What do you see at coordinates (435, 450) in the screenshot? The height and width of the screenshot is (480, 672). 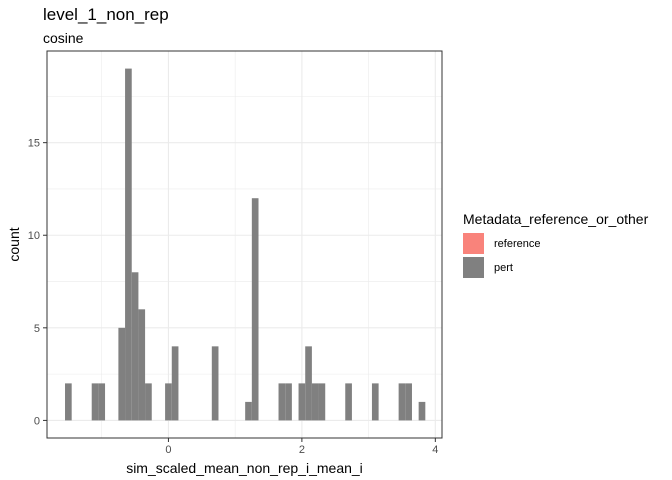 I see `x-tick-label: 4` at bounding box center [435, 450].